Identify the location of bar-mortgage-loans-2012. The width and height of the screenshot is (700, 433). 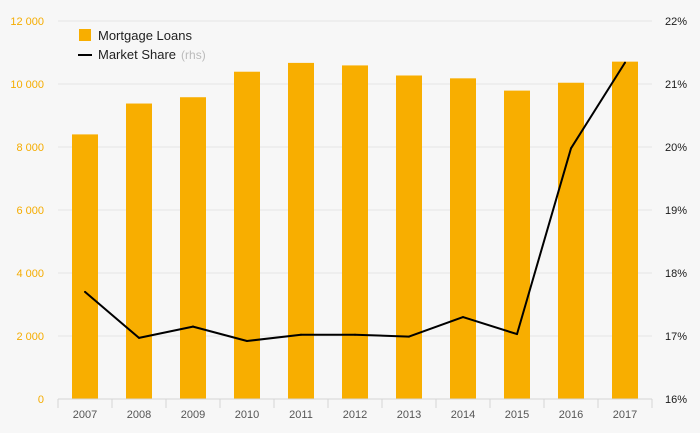
(355, 232).